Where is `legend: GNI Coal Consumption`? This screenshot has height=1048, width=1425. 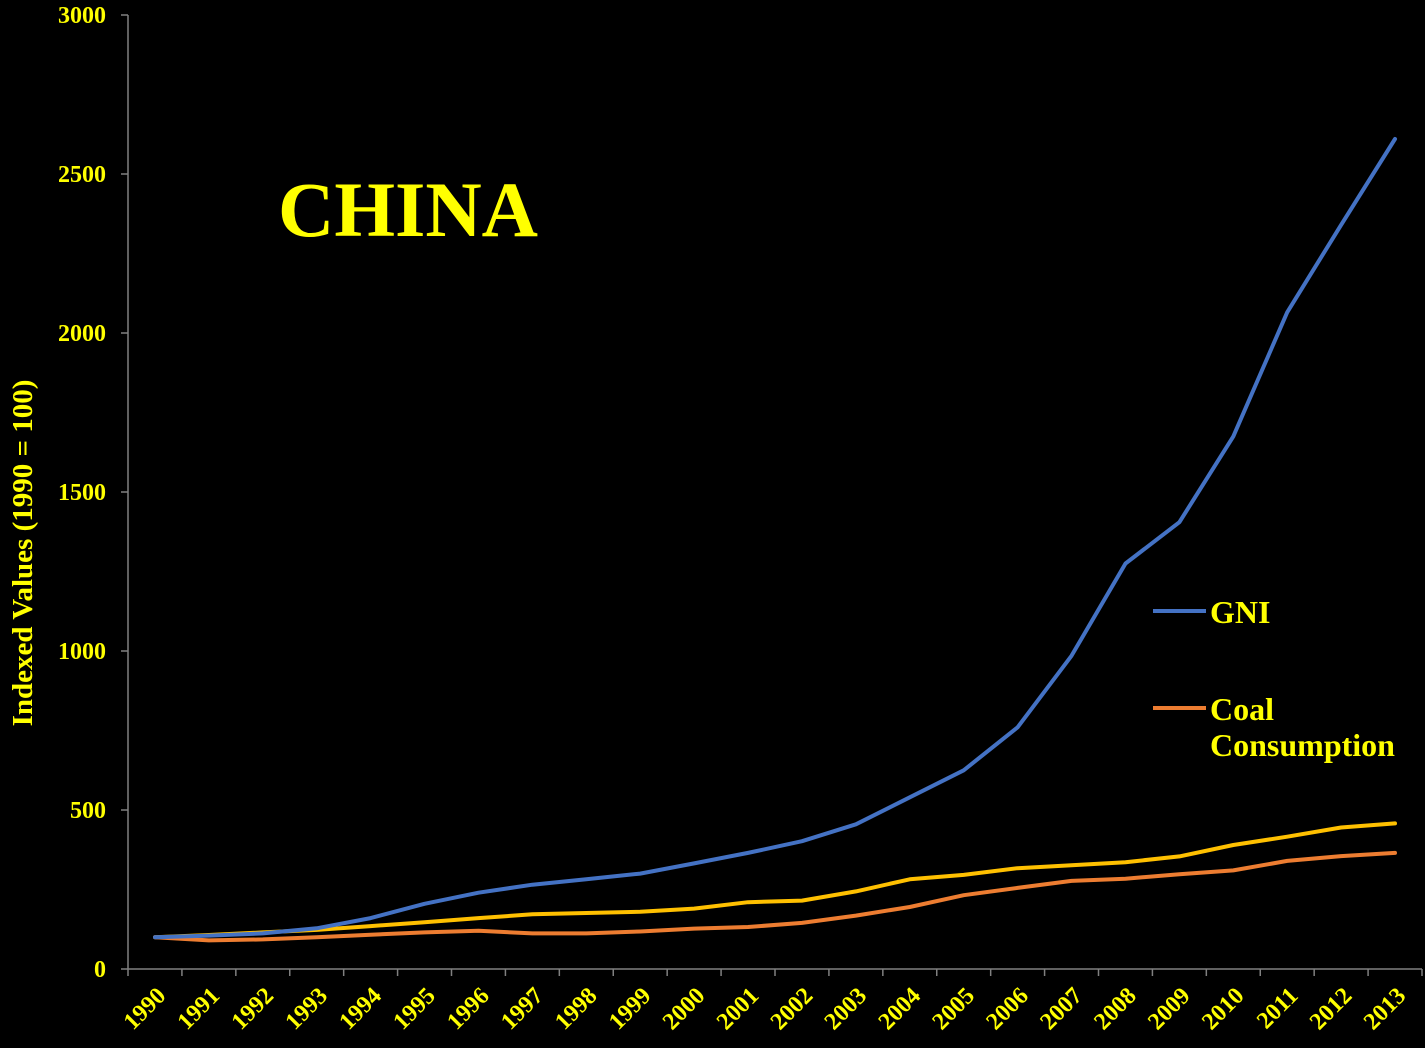 legend: GNI Coal Consumption is located at coordinates (1274, 678).